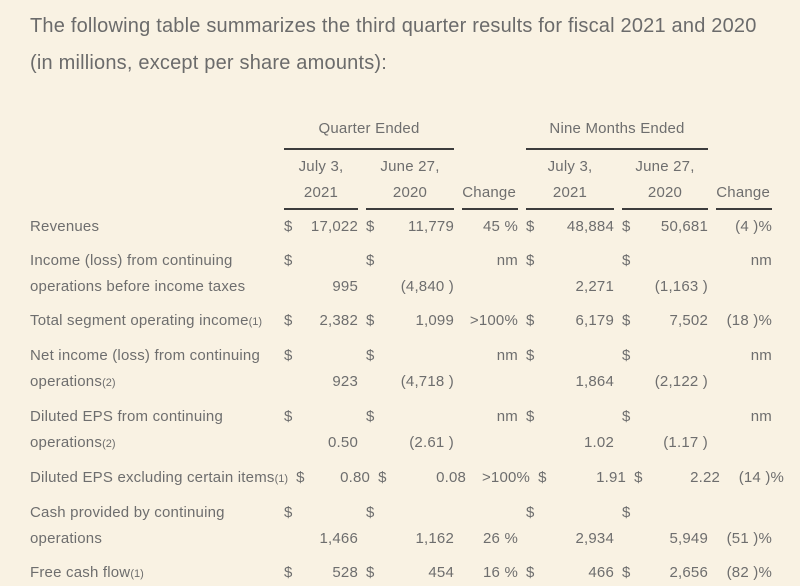 The width and height of the screenshot is (800, 586). I want to click on money-cell: $ (1.17 ), so click(665, 430).